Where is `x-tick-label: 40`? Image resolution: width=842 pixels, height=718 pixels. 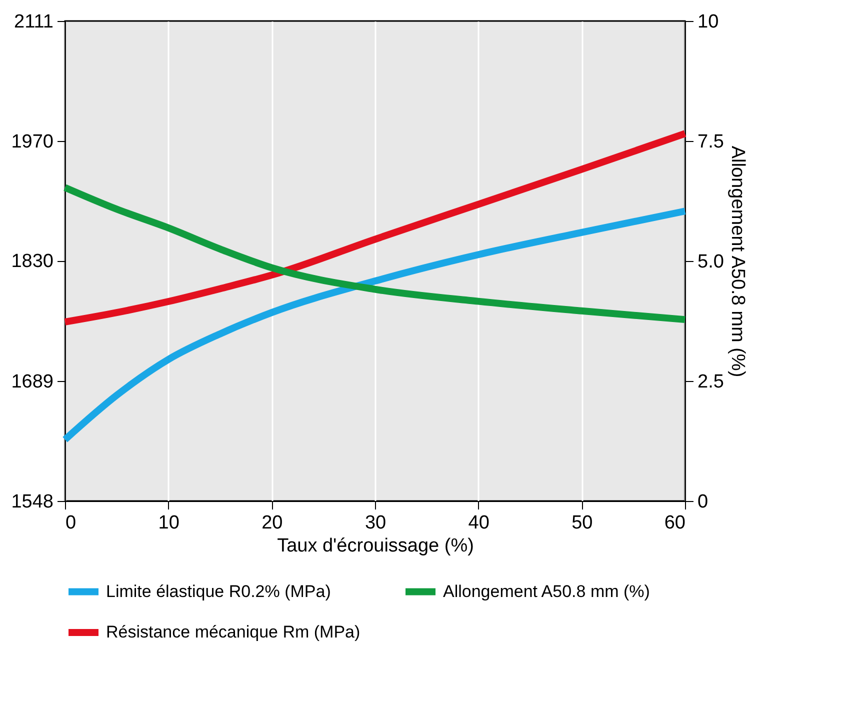 x-tick-label: 40 is located at coordinates (479, 523).